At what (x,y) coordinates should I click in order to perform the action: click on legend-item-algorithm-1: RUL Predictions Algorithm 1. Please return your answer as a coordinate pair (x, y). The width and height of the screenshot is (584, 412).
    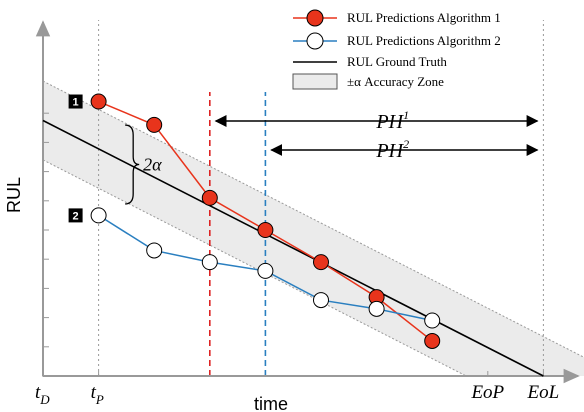
    Looking at the image, I should click on (397, 18).